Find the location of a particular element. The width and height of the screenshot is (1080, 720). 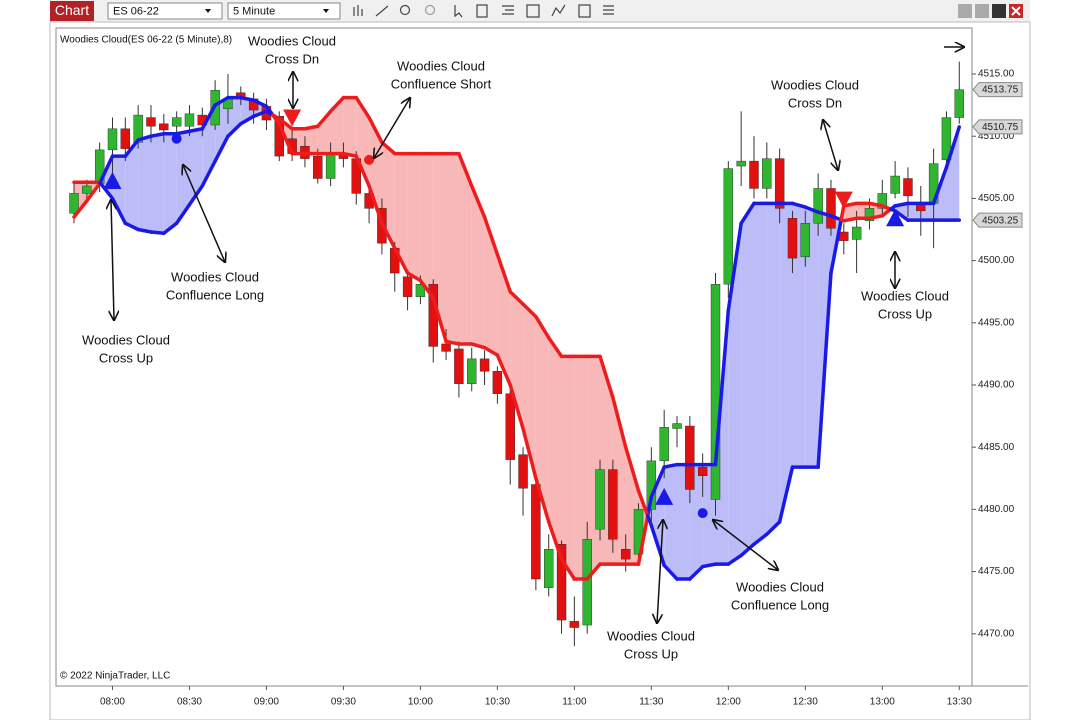

app-label: Chart is located at coordinates (72, 10).